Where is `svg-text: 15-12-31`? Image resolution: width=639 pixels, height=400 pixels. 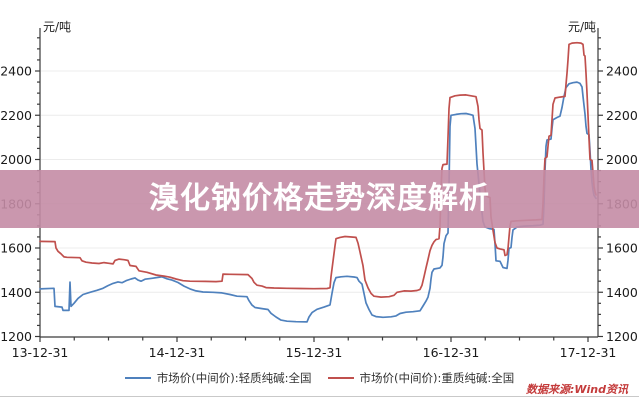 svg-text: 15-12-31 is located at coordinates (314, 352).